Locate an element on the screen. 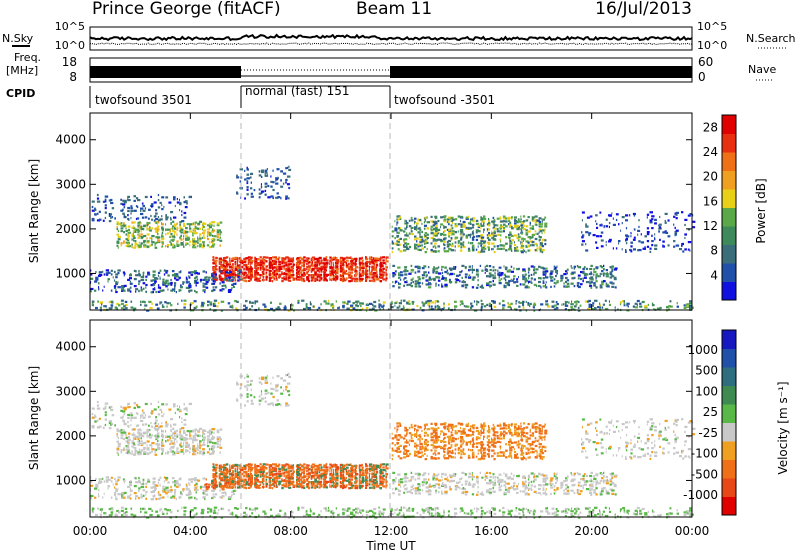 This screenshot has width=800, height=554. power-echo-1923 is located at coordinates (441, 217).